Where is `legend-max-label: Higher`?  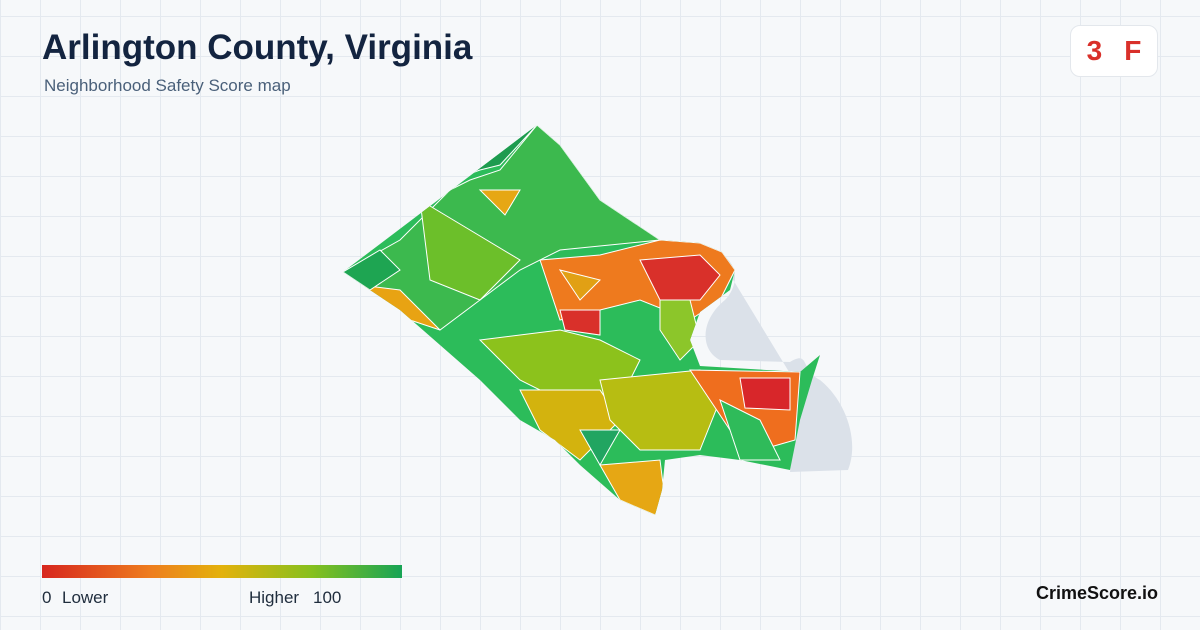
legend-max-label: Higher is located at coordinates (274, 597).